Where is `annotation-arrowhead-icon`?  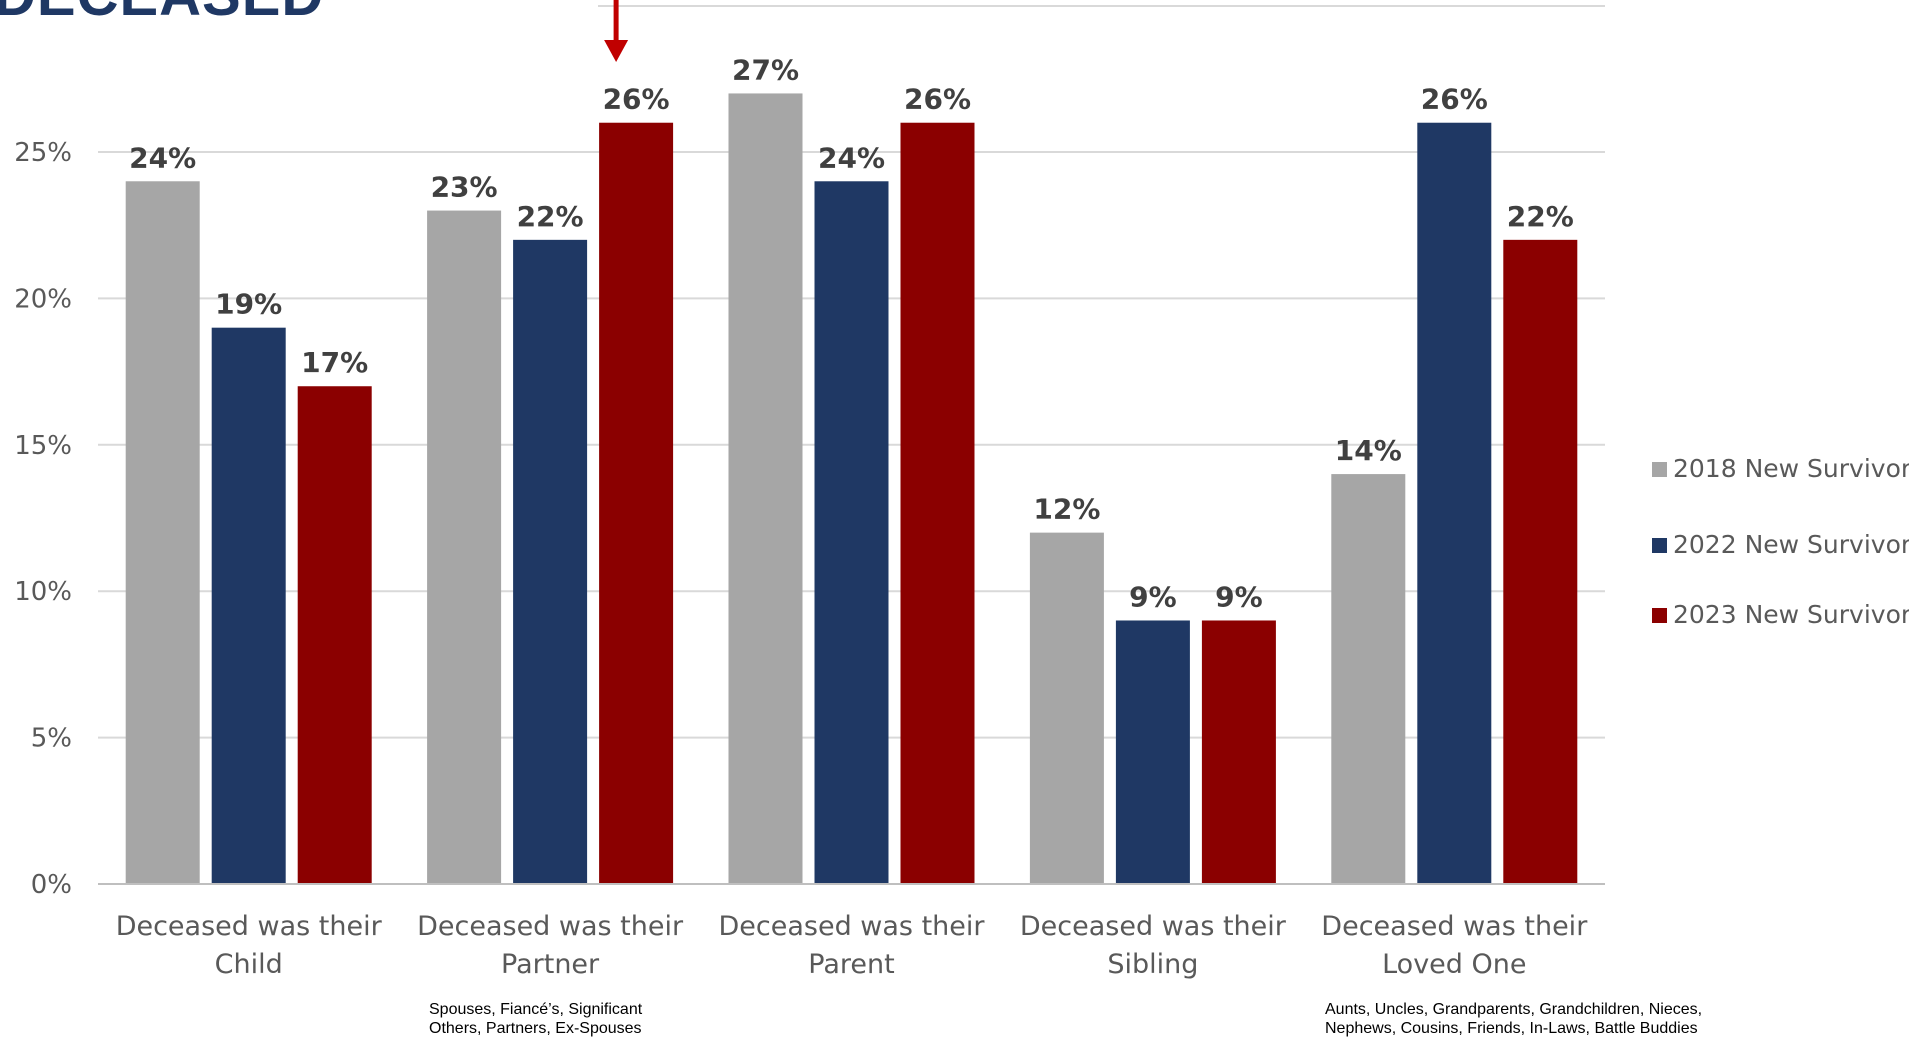
annotation-arrowhead-icon is located at coordinates (616, 51).